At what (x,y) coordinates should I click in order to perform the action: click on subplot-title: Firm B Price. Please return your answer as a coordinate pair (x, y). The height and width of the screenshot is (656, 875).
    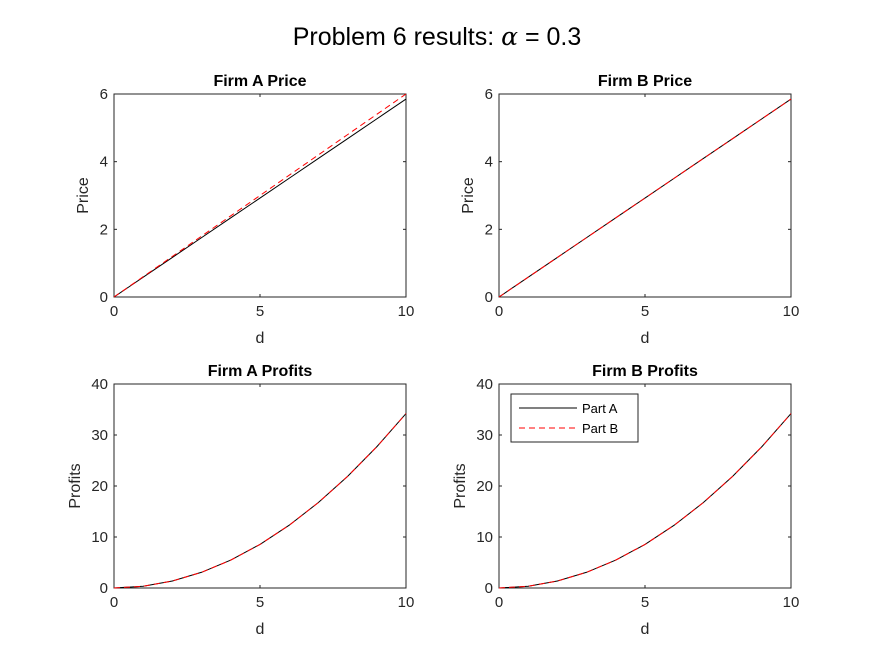
    Looking at the image, I should click on (645, 81).